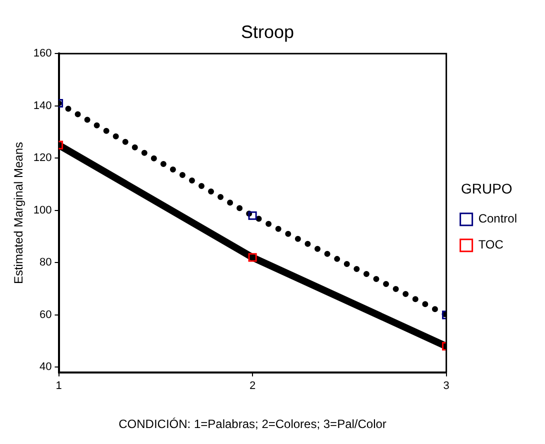 The width and height of the screenshot is (545, 444). What do you see at coordinates (46, 367) in the screenshot?
I see `y-tick-label: 40` at bounding box center [46, 367].